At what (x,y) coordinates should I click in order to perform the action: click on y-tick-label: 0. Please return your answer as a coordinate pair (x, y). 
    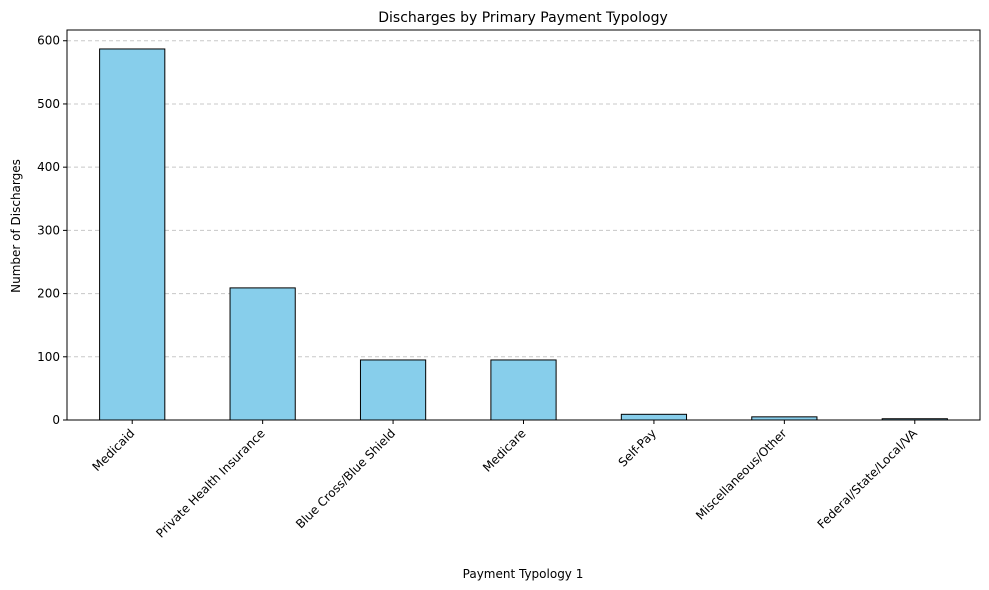
    Looking at the image, I should click on (56, 420).